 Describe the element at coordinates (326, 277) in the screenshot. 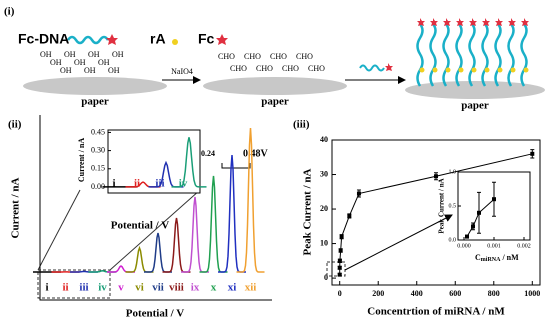

I see `y-tick-label: 0` at that location.